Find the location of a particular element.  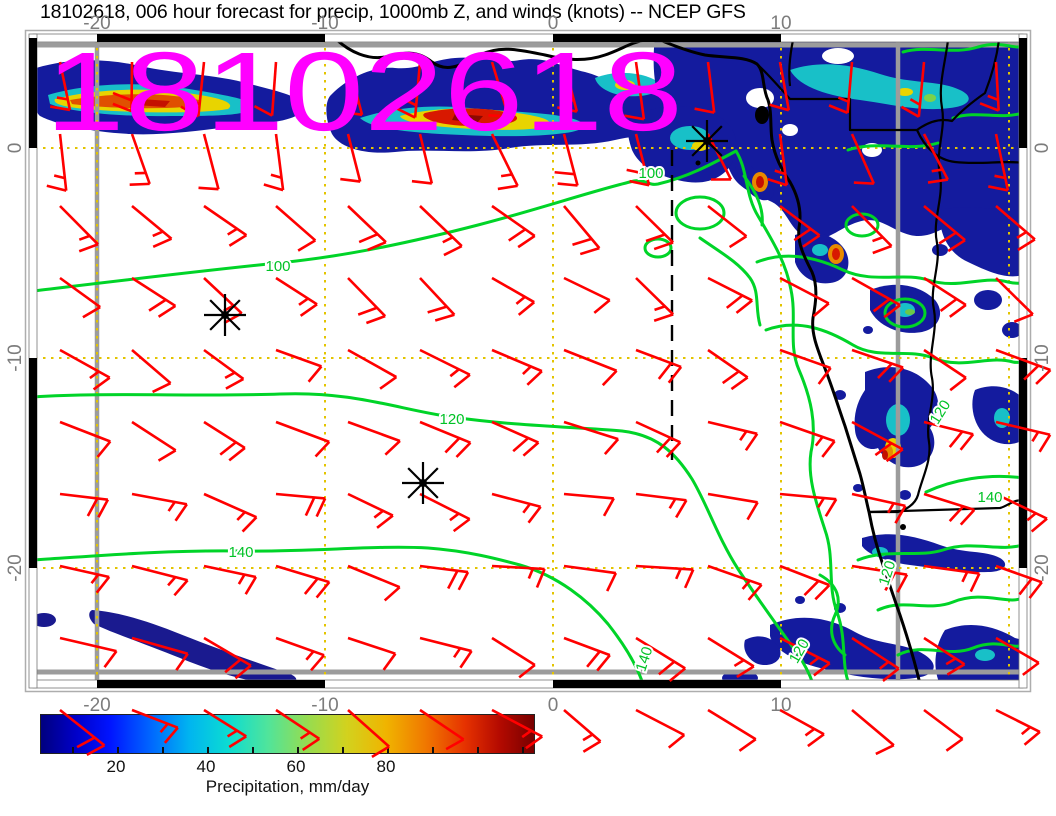

colorbar-tick-label: 60 is located at coordinates (296, 766).